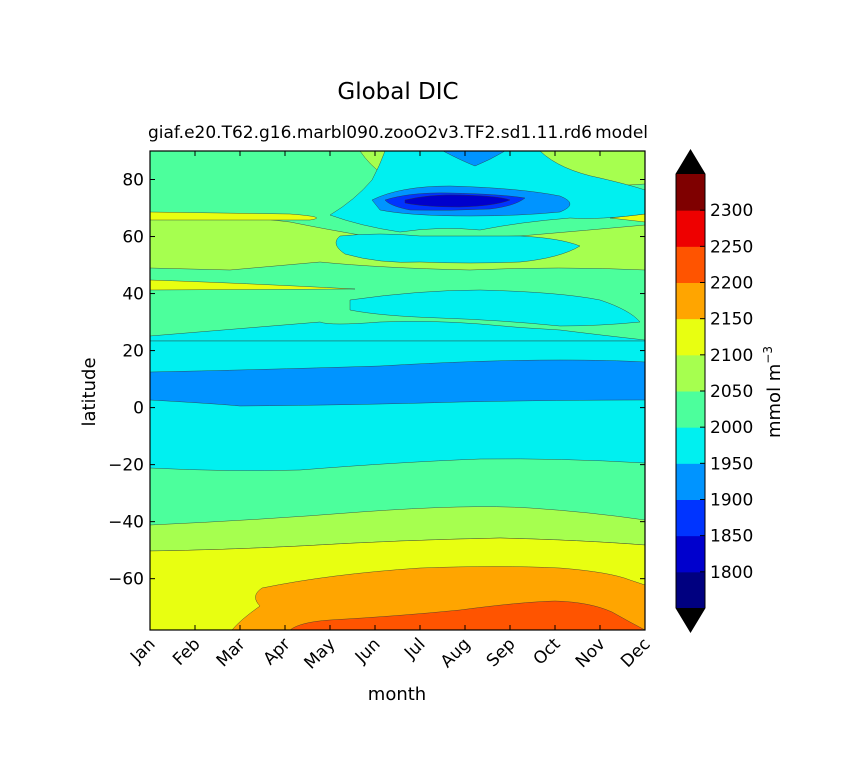 The image size is (866, 783). Describe the element at coordinates (731, 464) in the screenshot. I see `colorbar-tick-label: 1950` at that location.